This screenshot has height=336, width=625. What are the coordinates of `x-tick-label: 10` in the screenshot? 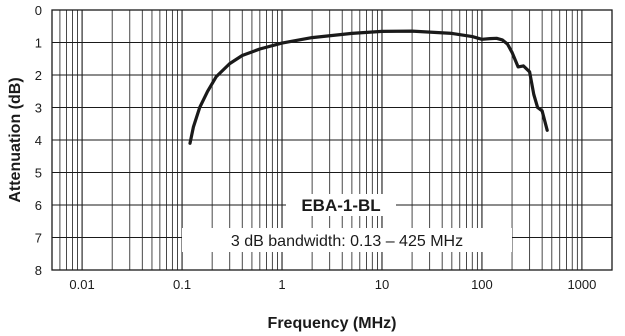 It's located at (382, 284).